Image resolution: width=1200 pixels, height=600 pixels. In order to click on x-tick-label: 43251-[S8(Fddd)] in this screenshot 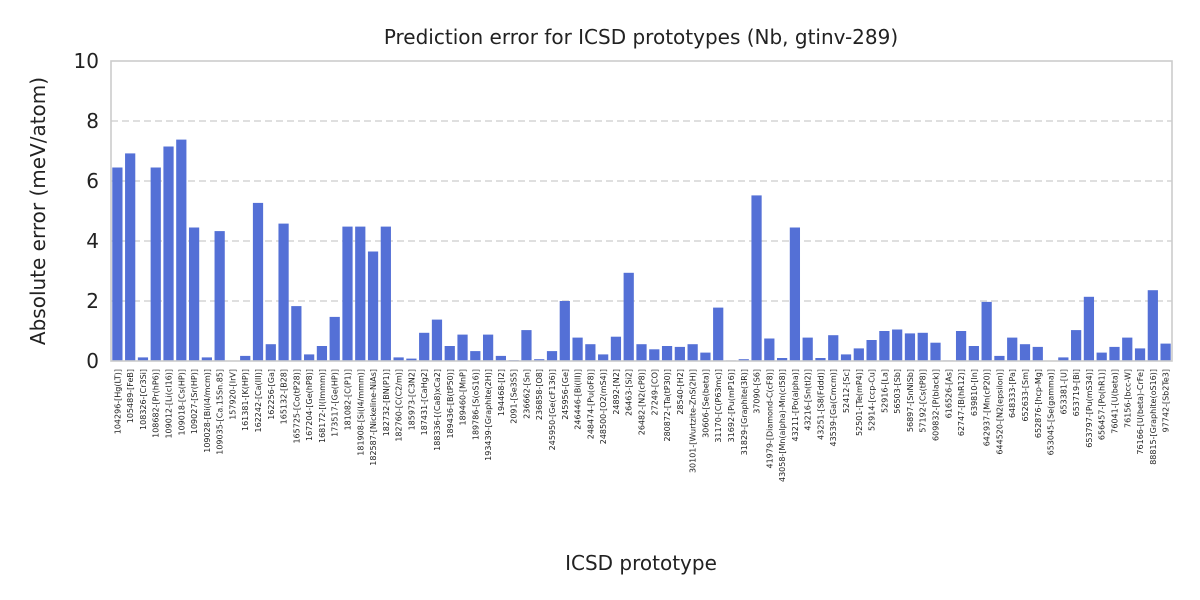, I will do `click(820, 404)`.